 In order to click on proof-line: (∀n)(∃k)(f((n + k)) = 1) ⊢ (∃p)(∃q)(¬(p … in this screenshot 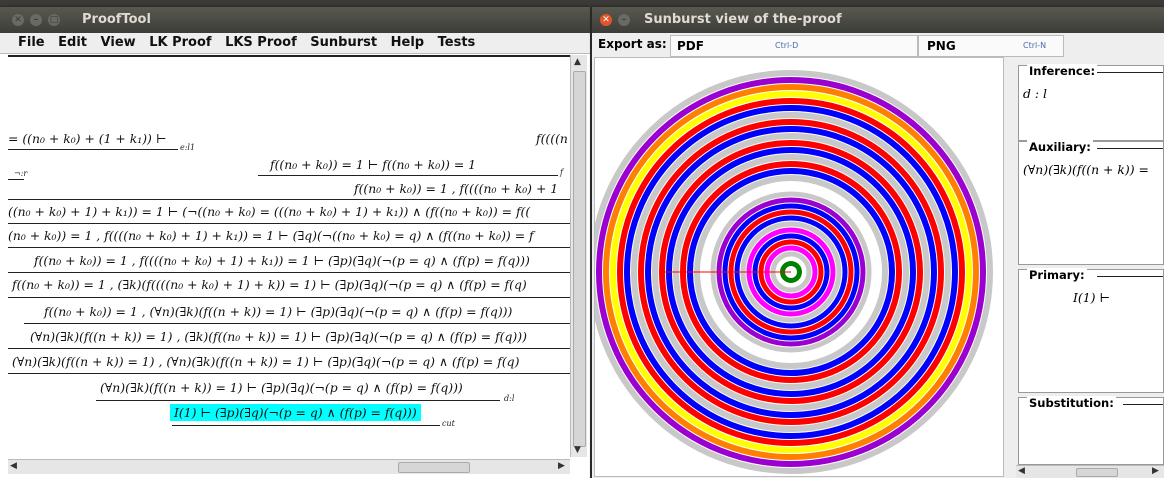, I will do `click(281, 387)`.